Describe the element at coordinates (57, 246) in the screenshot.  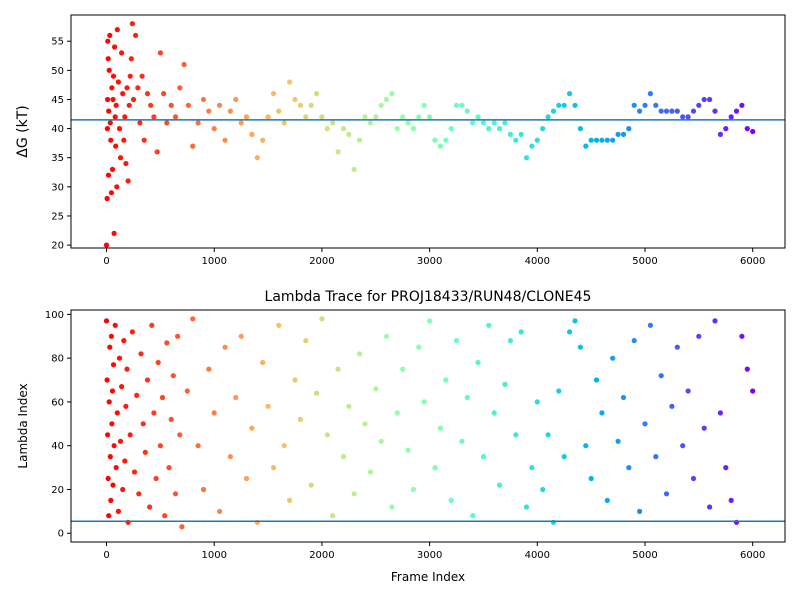
I see `y-tick-label: 20` at that location.